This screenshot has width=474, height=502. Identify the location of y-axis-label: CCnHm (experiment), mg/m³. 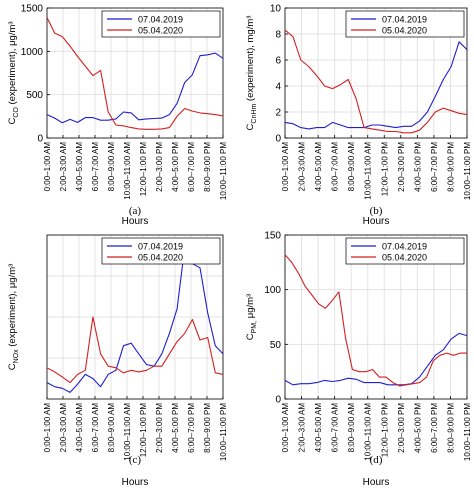
(251, 73).